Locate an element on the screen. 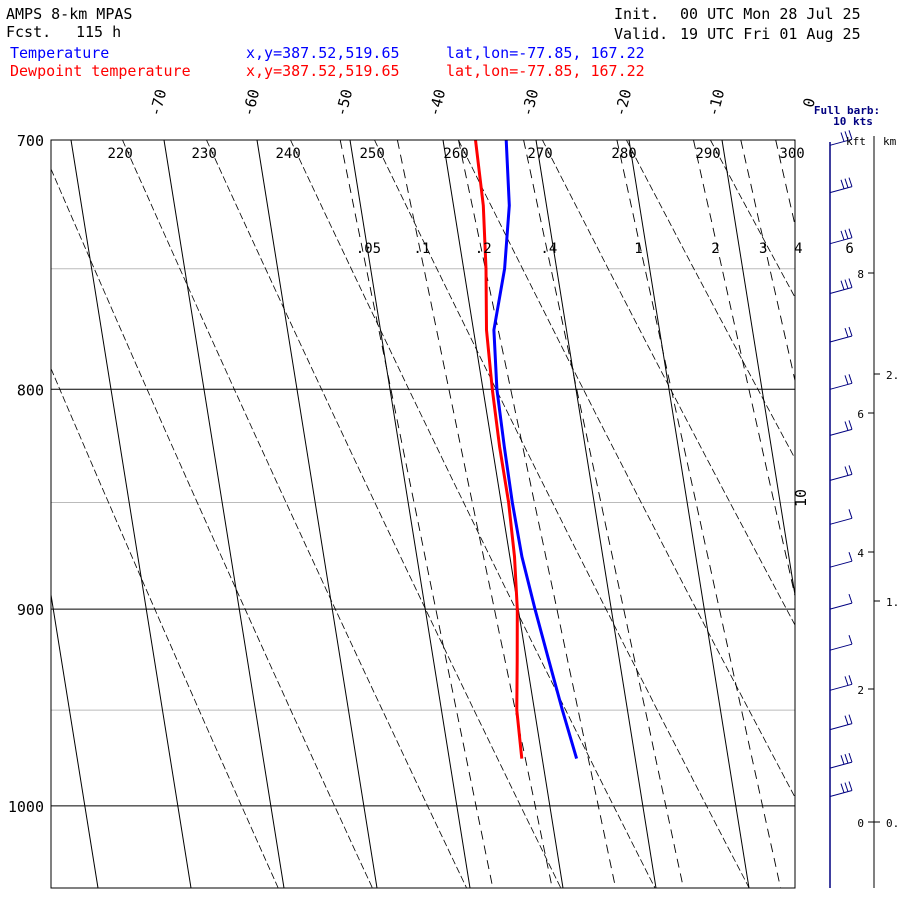 This screenshot has height=900, width=900. chart-series is located at coordinates (526, 449).